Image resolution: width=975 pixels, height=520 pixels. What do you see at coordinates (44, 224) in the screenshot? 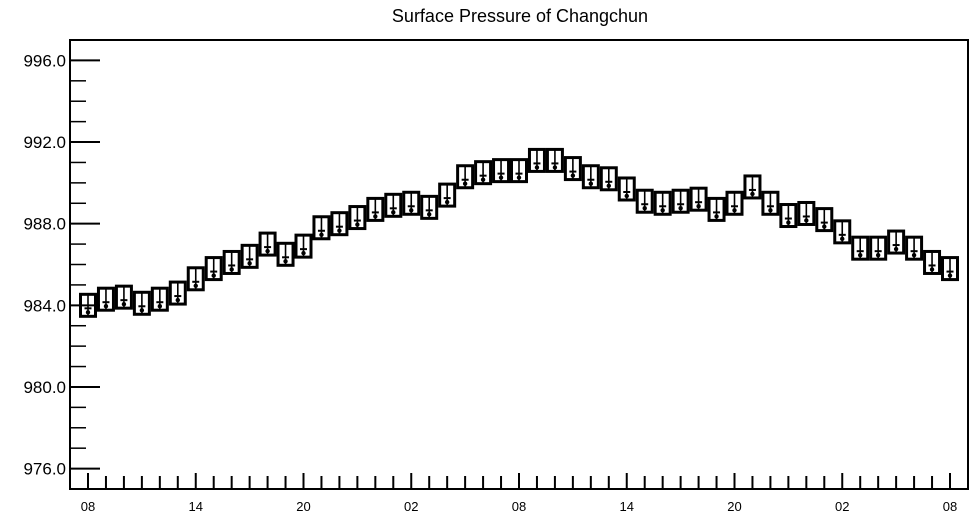
I see `y-tick-label: 988.0` at bounding box center [44, 224].